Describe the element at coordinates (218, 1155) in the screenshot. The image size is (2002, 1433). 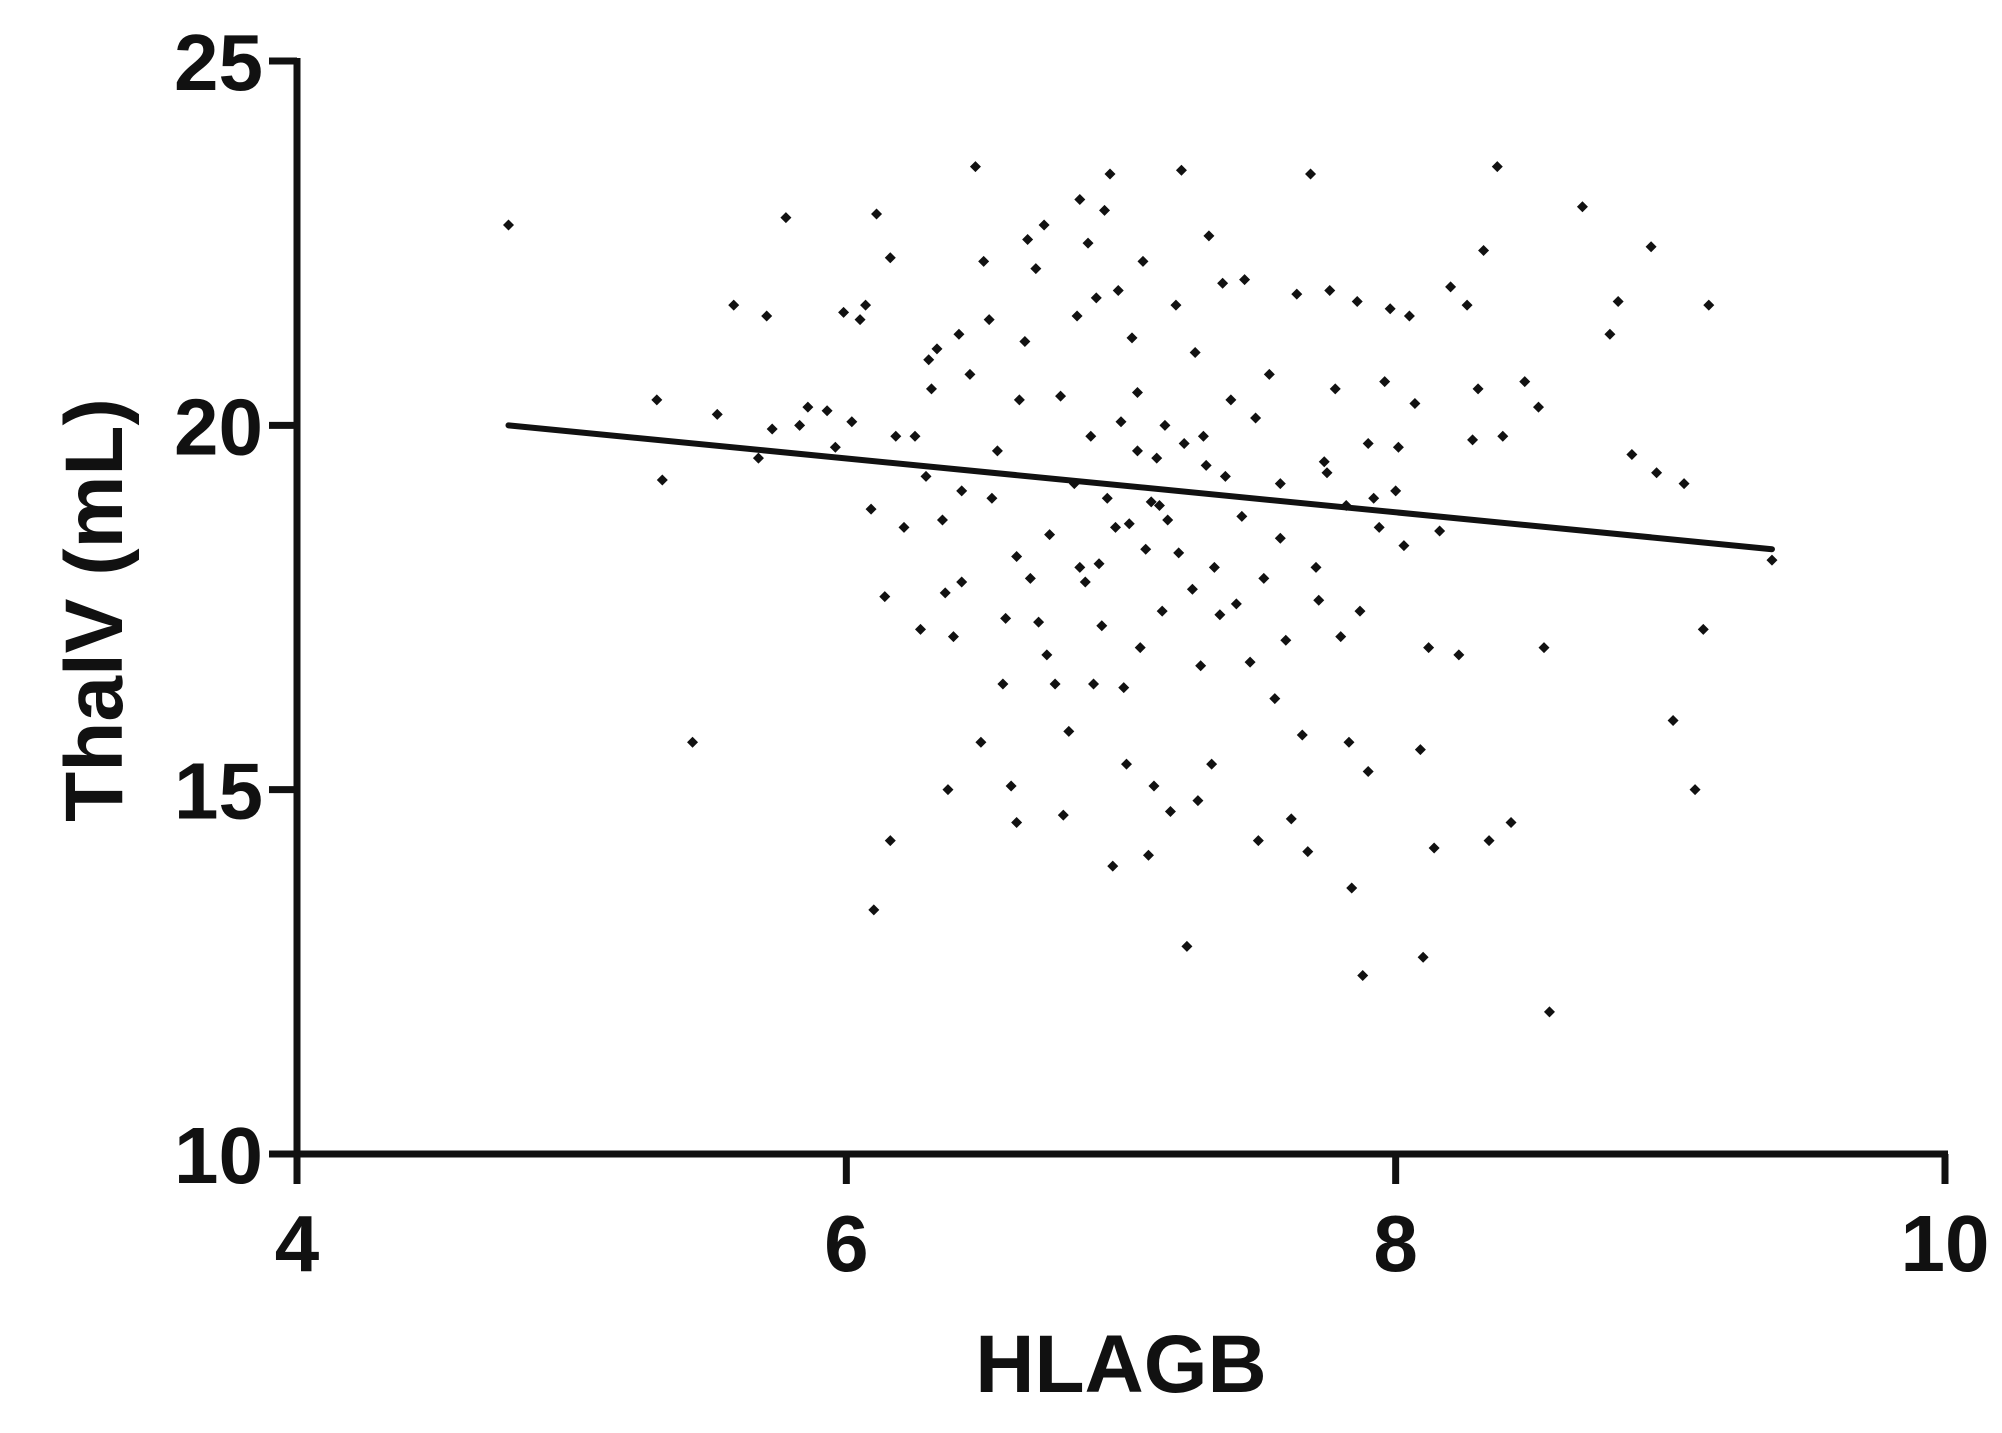
I see `y-tick-label: 10` at that location.